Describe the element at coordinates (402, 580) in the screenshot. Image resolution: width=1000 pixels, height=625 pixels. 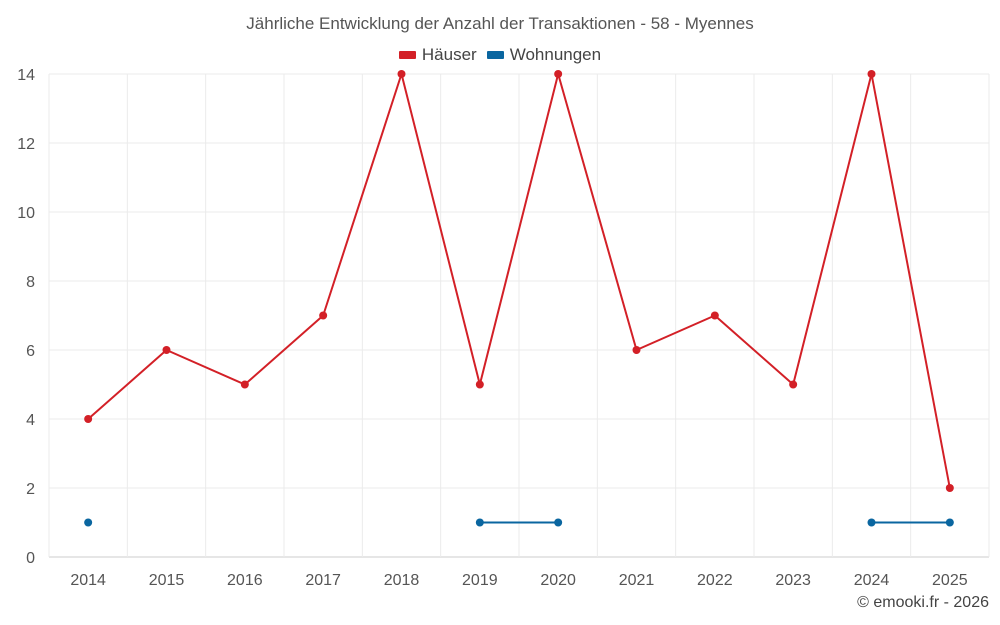
I see `x-tick-label: 2018` at that location.